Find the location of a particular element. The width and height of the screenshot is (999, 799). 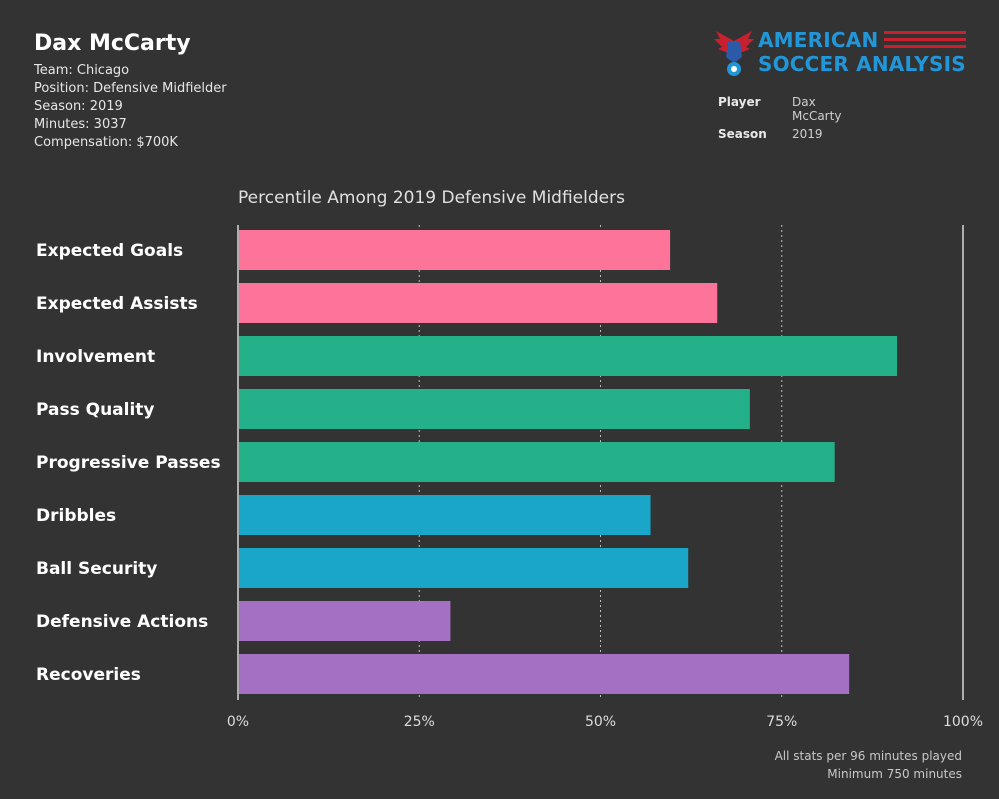

footnote-line2: Minimum 750 minutes is located at coordinates (894, 774).